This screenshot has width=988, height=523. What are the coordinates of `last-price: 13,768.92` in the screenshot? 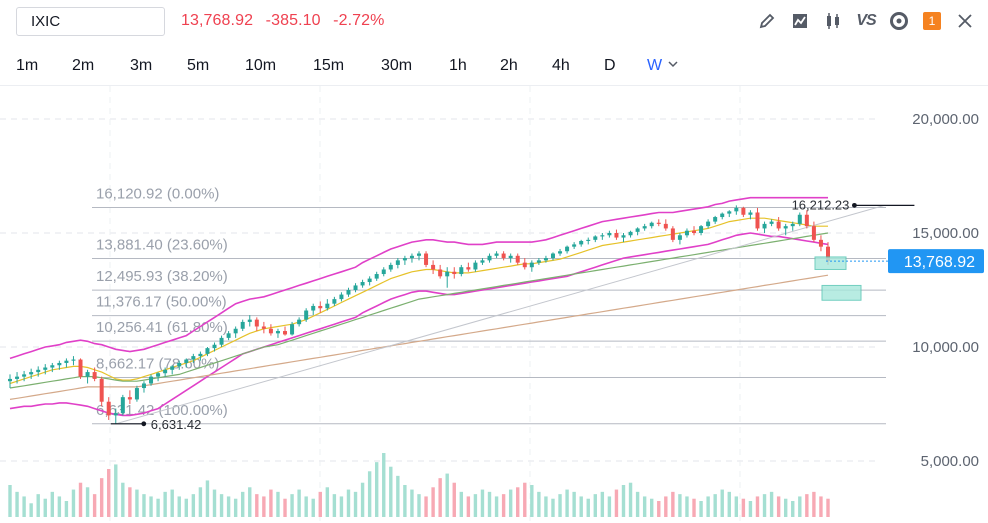 It's located at (217, 20).